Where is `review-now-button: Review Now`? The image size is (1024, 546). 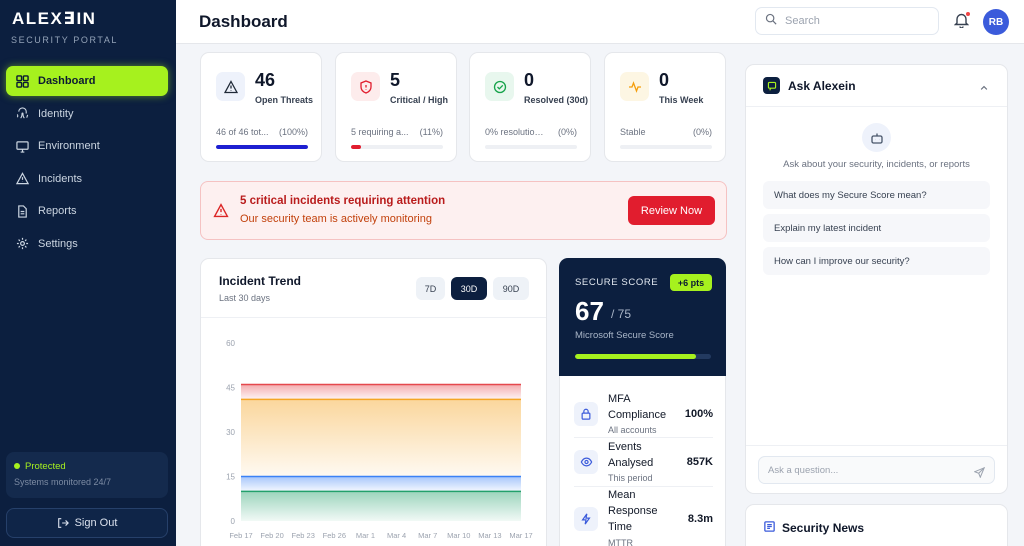
review-now-button: Review Now is located at coordinates (671, 210).